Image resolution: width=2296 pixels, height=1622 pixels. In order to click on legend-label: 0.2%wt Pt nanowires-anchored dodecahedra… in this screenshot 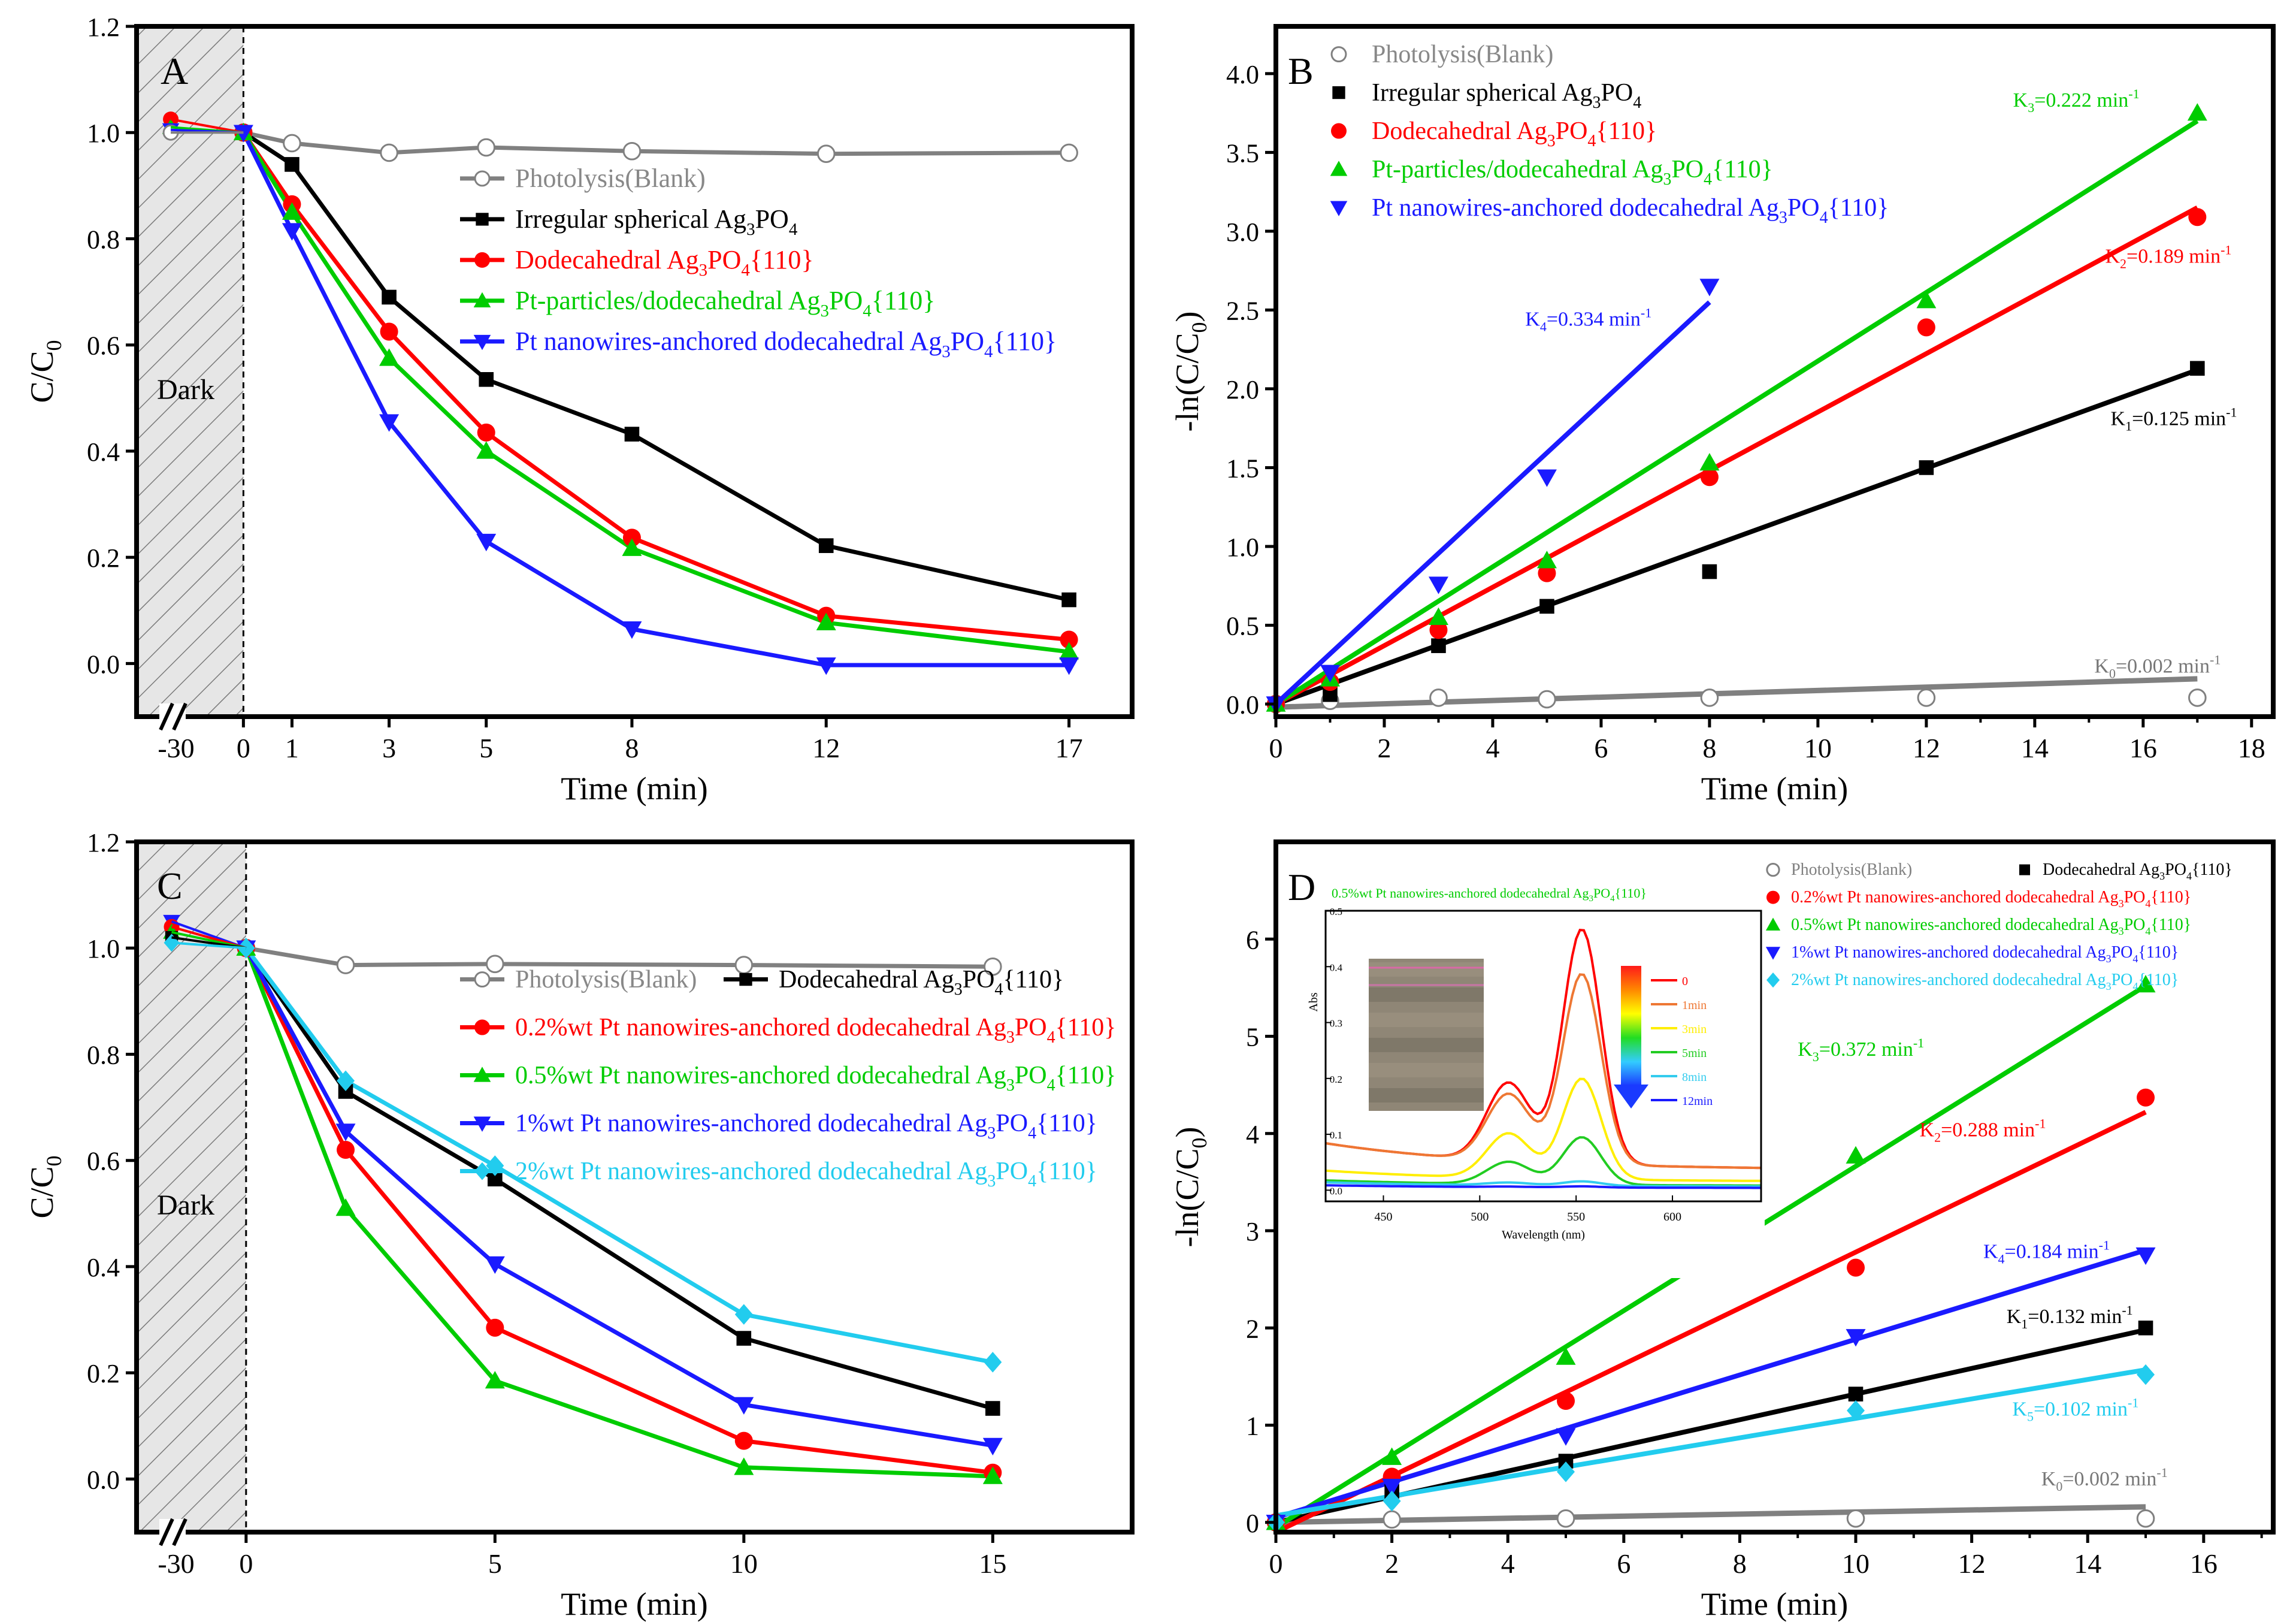, I will do `click(815, 1030)`.